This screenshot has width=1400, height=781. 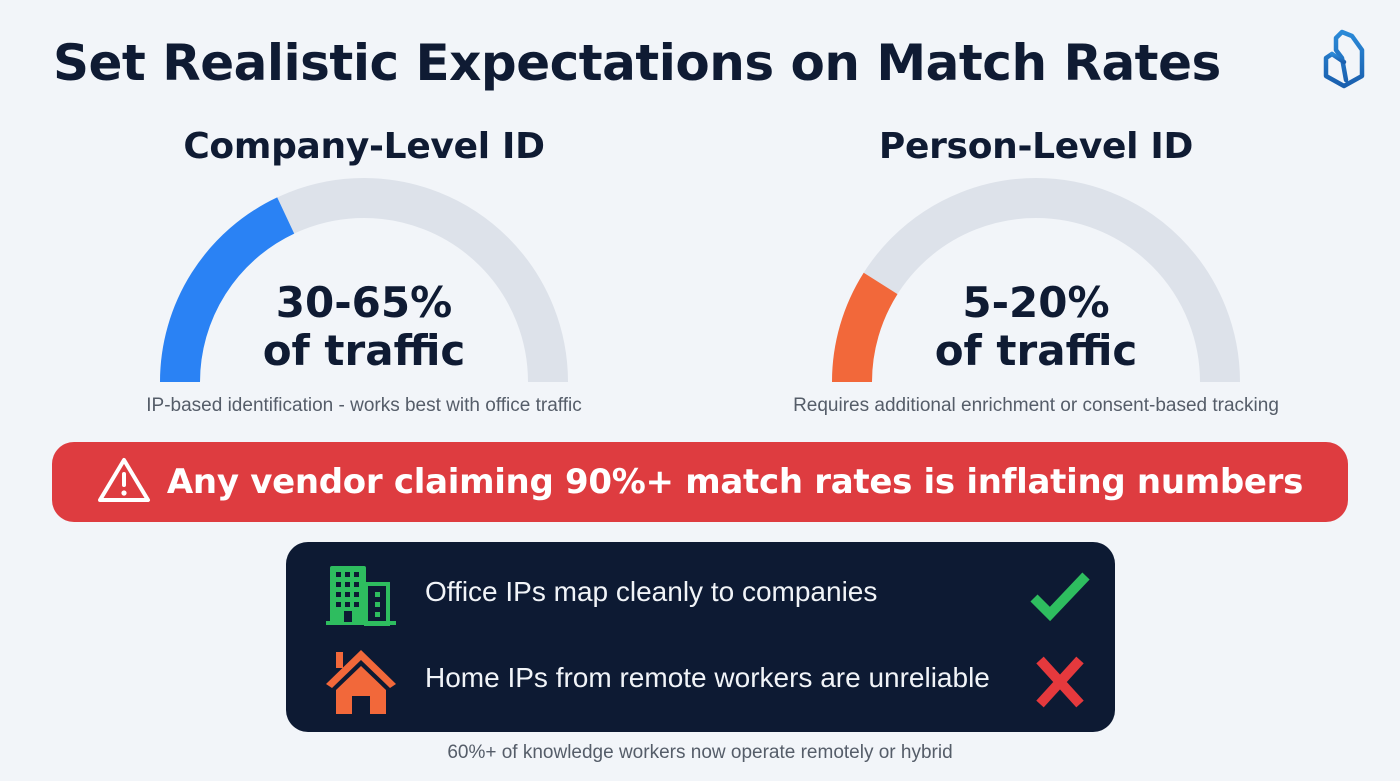 I want to click on person-level-gauge: 5-20% of traffic, so click(x=1036, y=280).